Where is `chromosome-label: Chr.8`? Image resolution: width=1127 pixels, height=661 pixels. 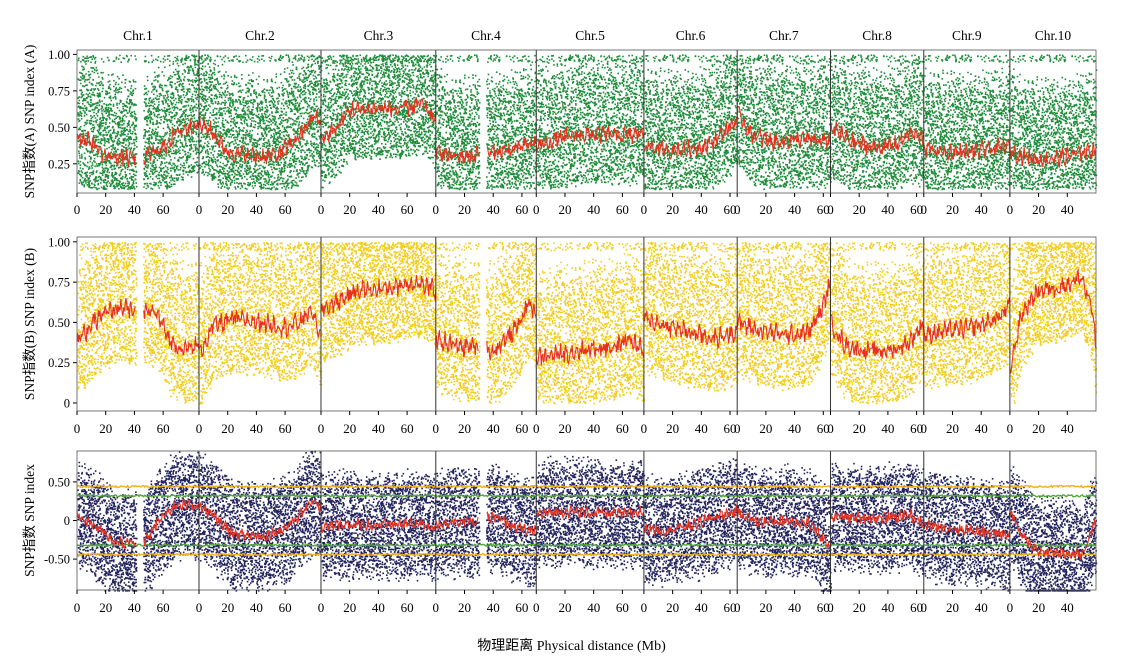
chromosome-label: Chr.8 is located at coordinates (877, 35).